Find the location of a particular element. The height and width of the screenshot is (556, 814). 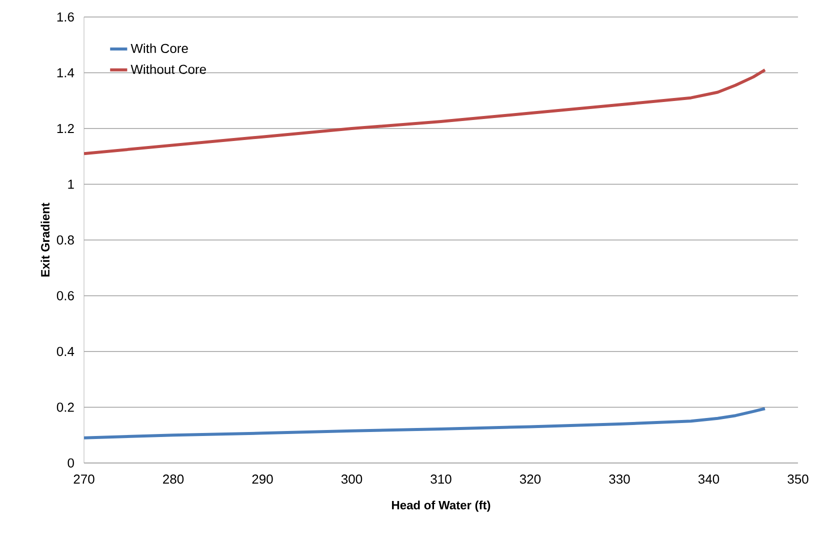

x-tick-label: 280 is located at coordinates (173, 479).